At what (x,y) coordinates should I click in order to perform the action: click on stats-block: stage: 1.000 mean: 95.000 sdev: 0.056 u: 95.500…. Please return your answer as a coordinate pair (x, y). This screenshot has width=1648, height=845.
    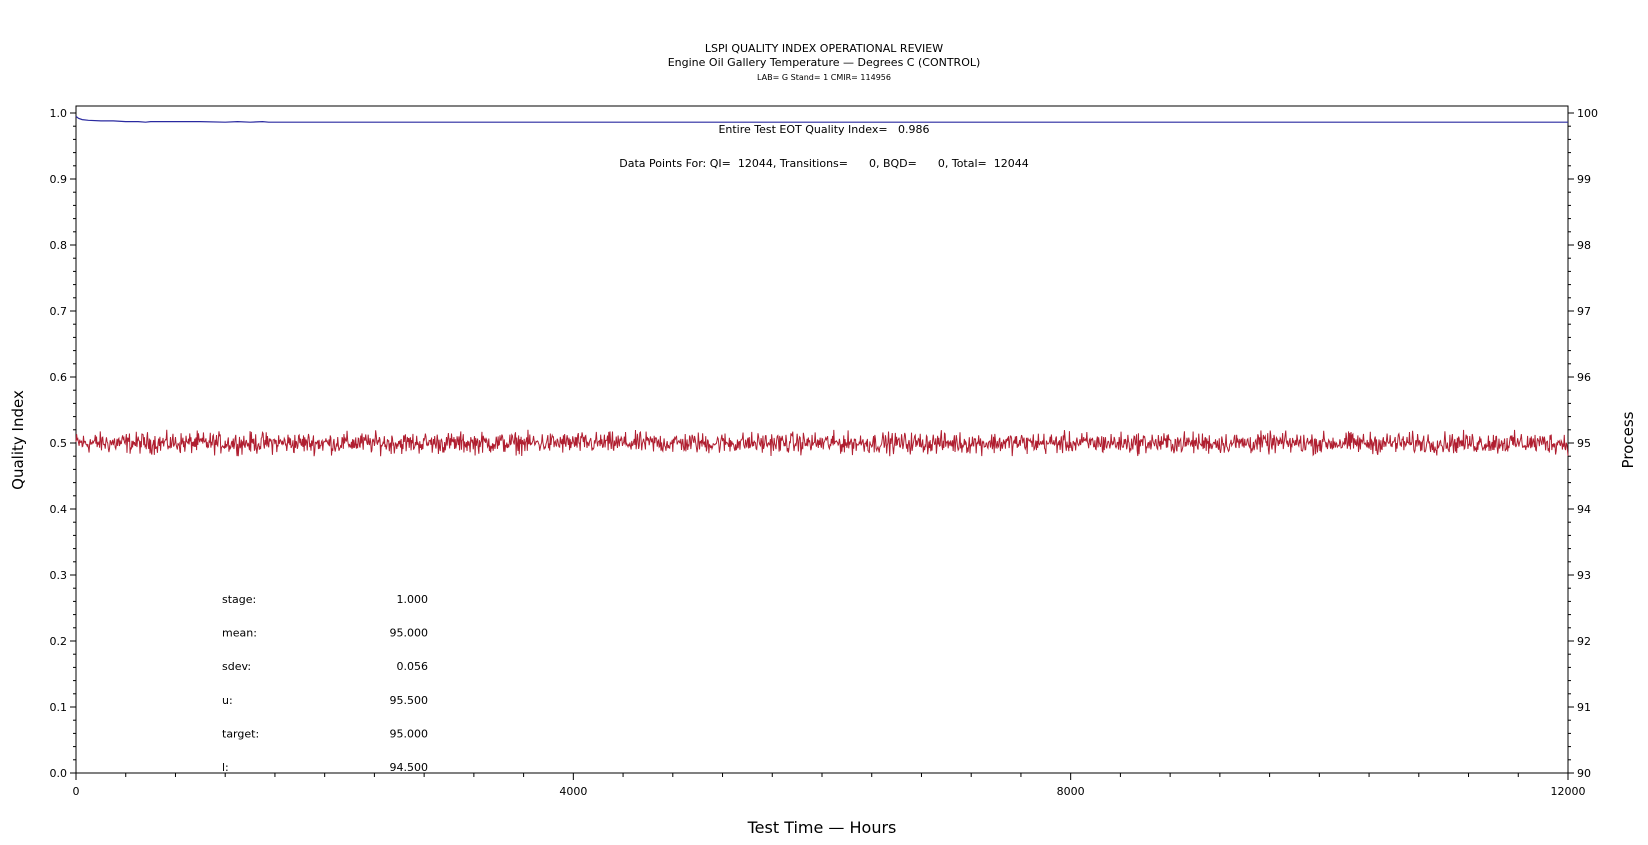
    Looking at the image, I should click on (325, 683).